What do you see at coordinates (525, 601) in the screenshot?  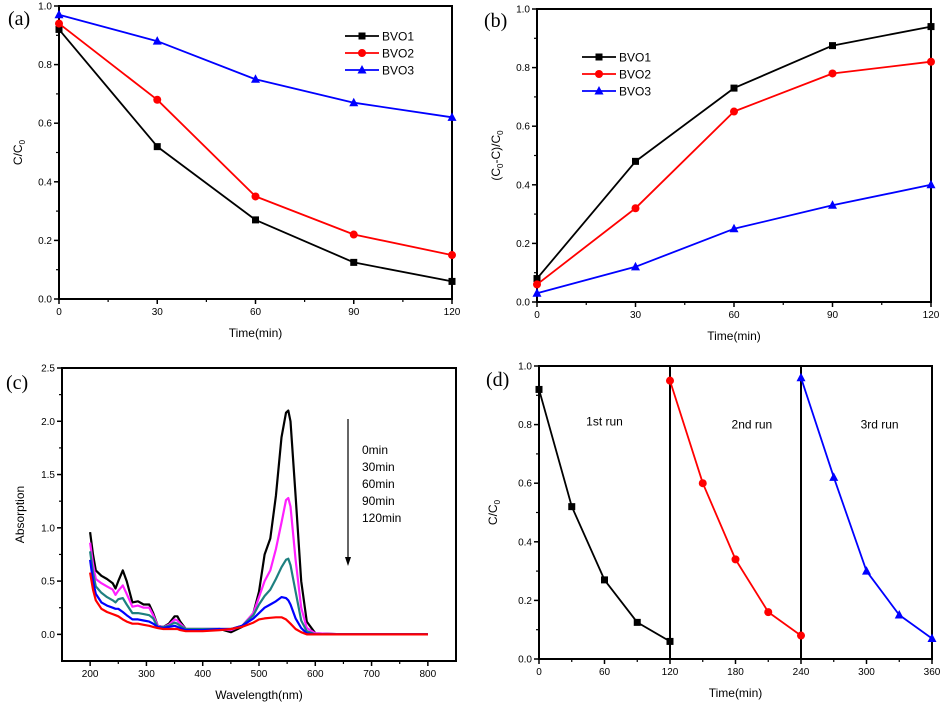 I see `y-tick-label: 0.2` at bounding box center [525, 601].